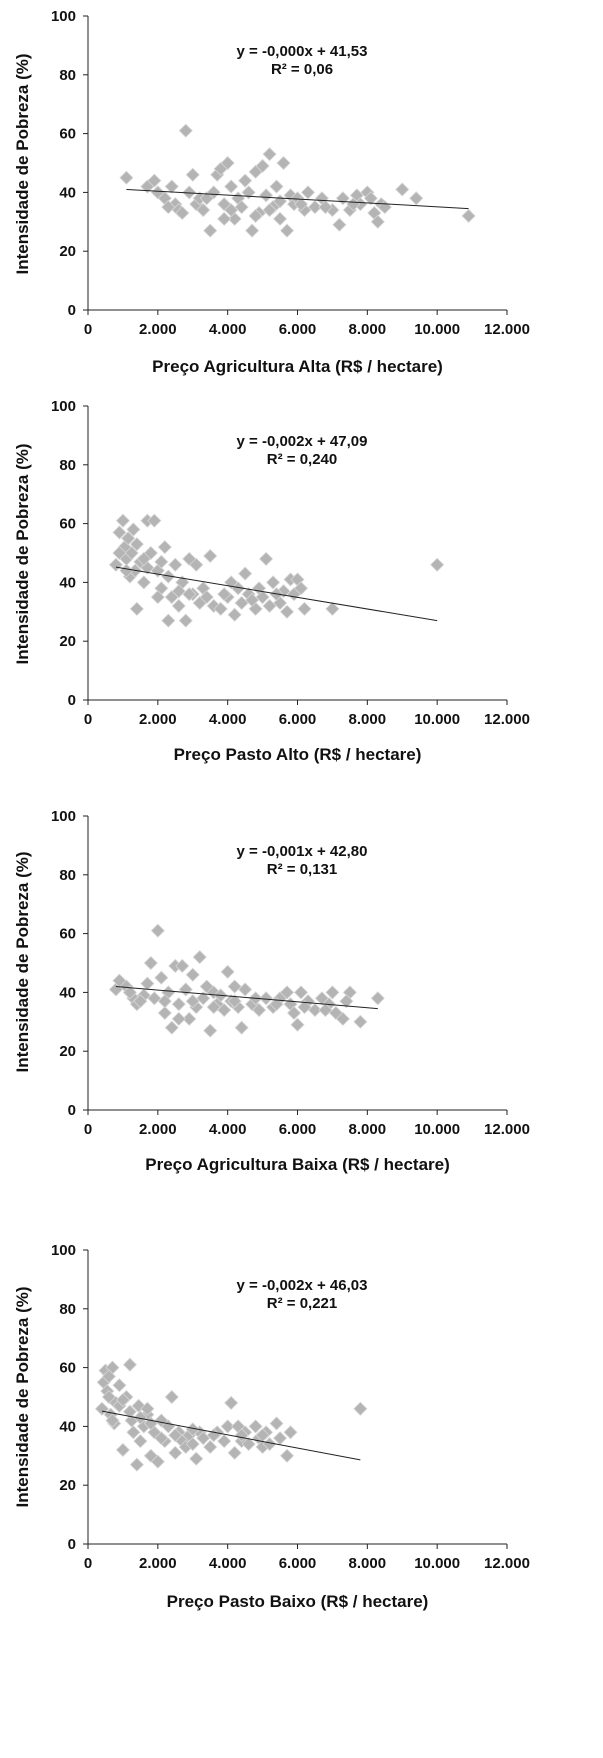 This screenshot has height=1758, width=603. What do you see at coordinates (302, 869) in the screenshot?
I see `r-squared-label: R² = 0,131` at bounding box center [302, 869].